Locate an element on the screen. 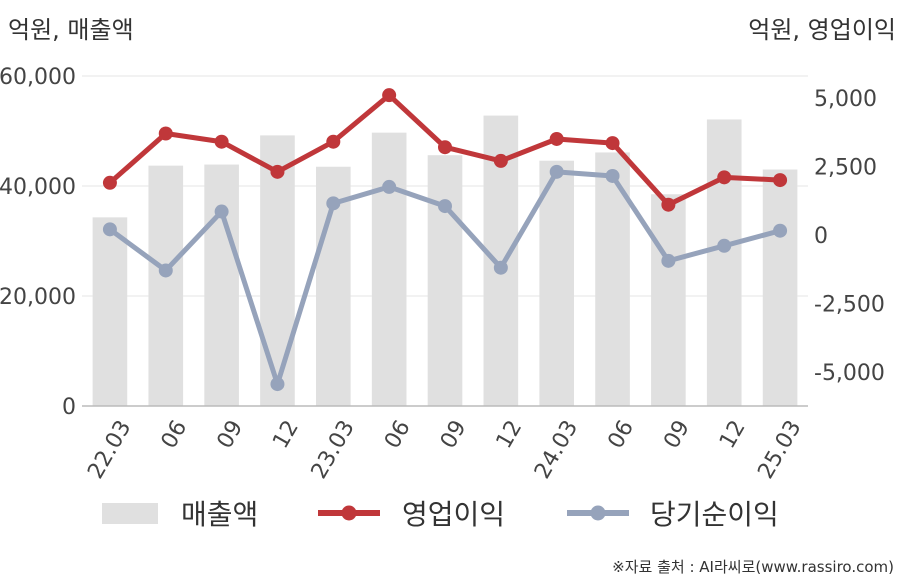 This screenshot has width=908, height=580. x-tick-label: 24.03 is located at coordinates (556, 449).